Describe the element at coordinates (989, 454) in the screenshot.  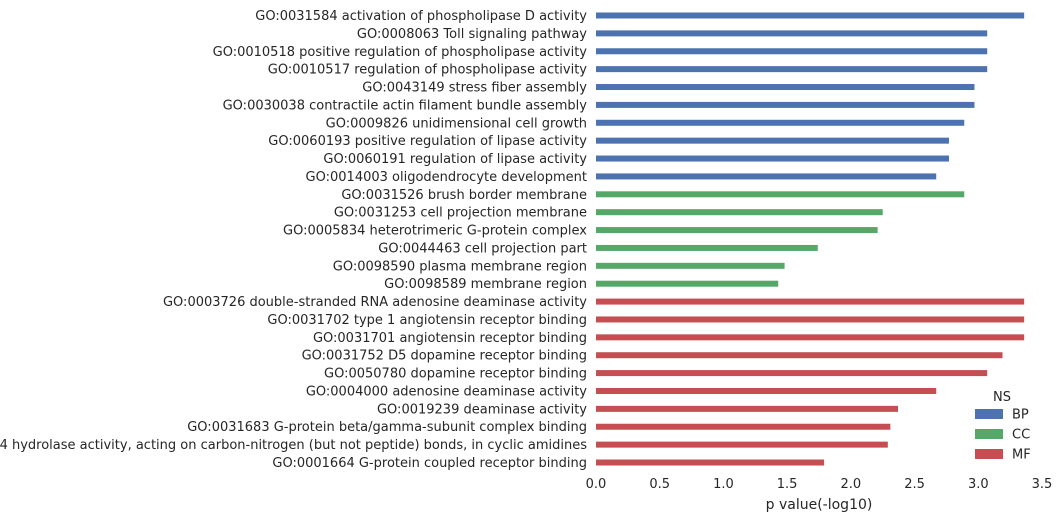
I see `legend-swatch-mf` at that location.